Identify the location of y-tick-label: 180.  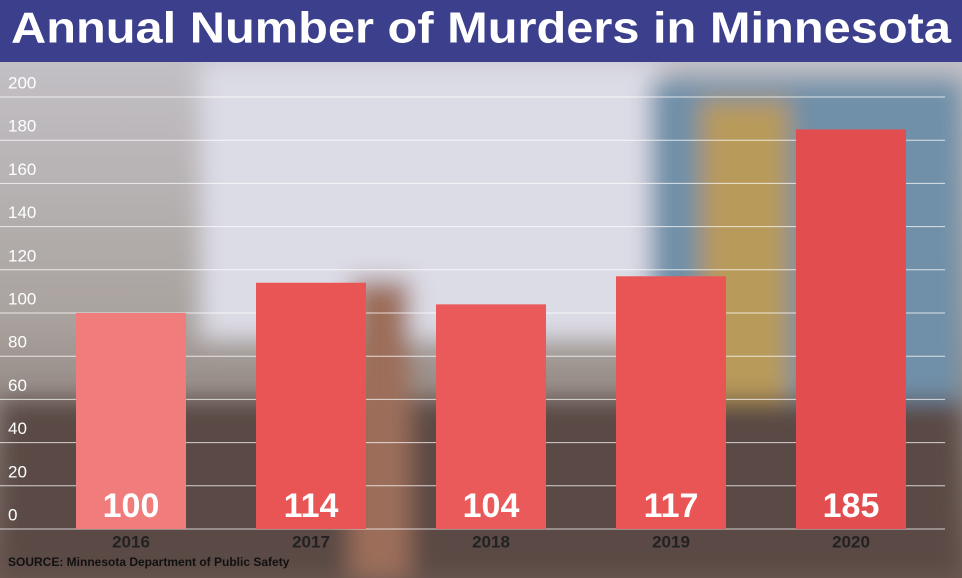
(22, 126).